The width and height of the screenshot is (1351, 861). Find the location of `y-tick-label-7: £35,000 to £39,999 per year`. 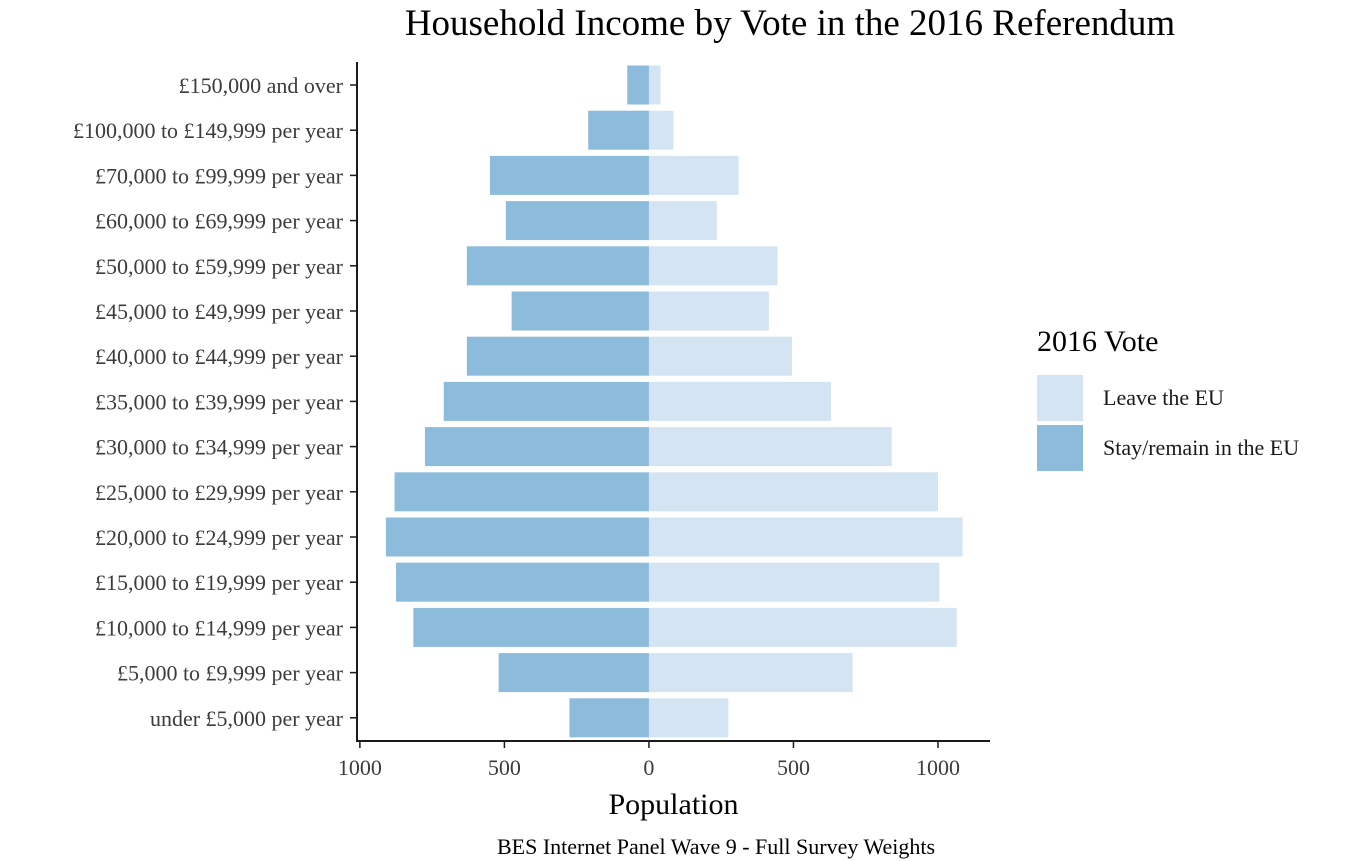

y-tick-label-7: £35,000 to £39,999 per year is located at coordinates (219, 401).